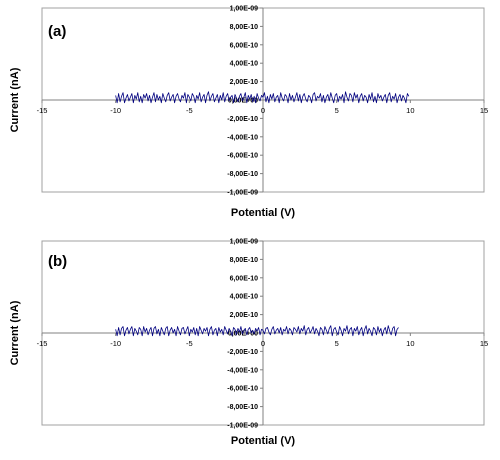 The image size is (500, 460). I want to click on panel-label: (b), so click(57, 261).